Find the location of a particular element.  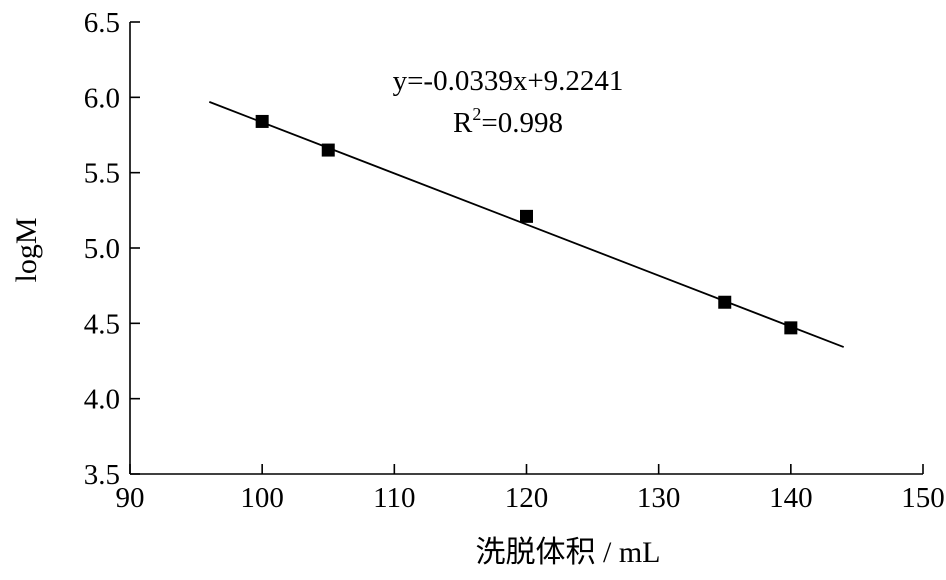

y-axis-label: logM is located at coordinates (26, 249).